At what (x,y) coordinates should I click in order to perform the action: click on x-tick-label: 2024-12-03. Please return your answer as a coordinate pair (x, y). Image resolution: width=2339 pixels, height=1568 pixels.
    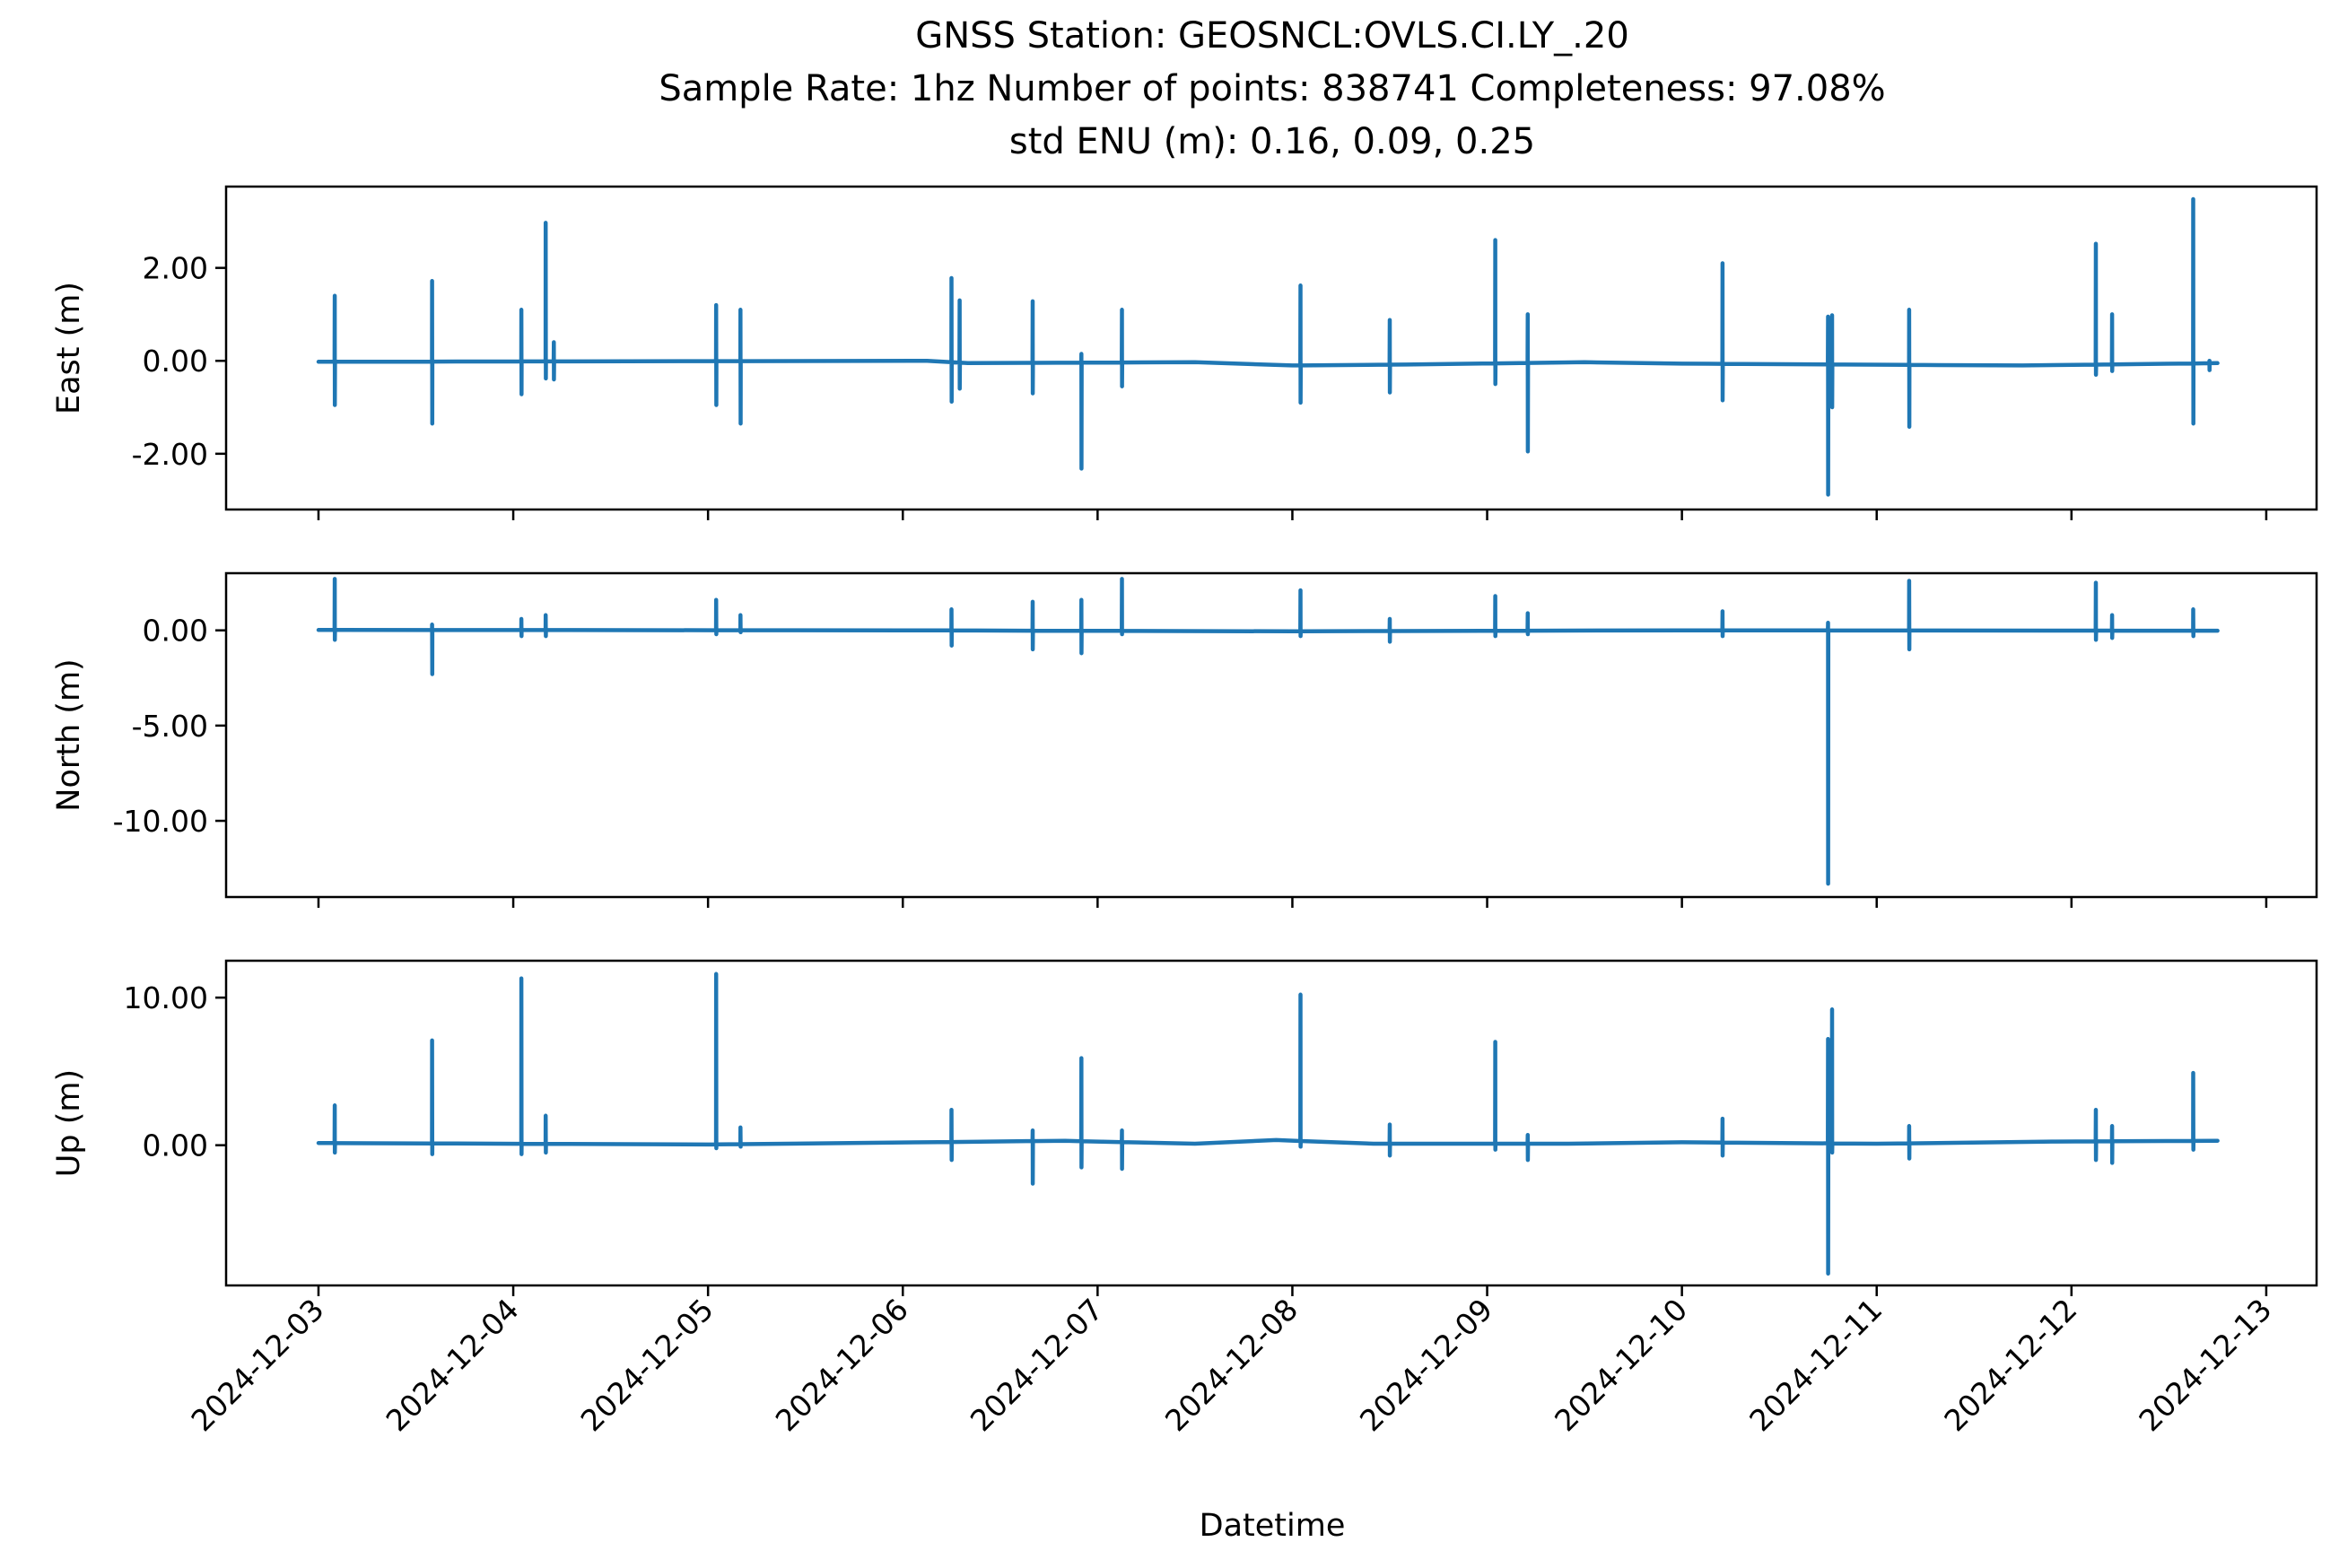
    Looking at the image, I should click on (257, 1365).